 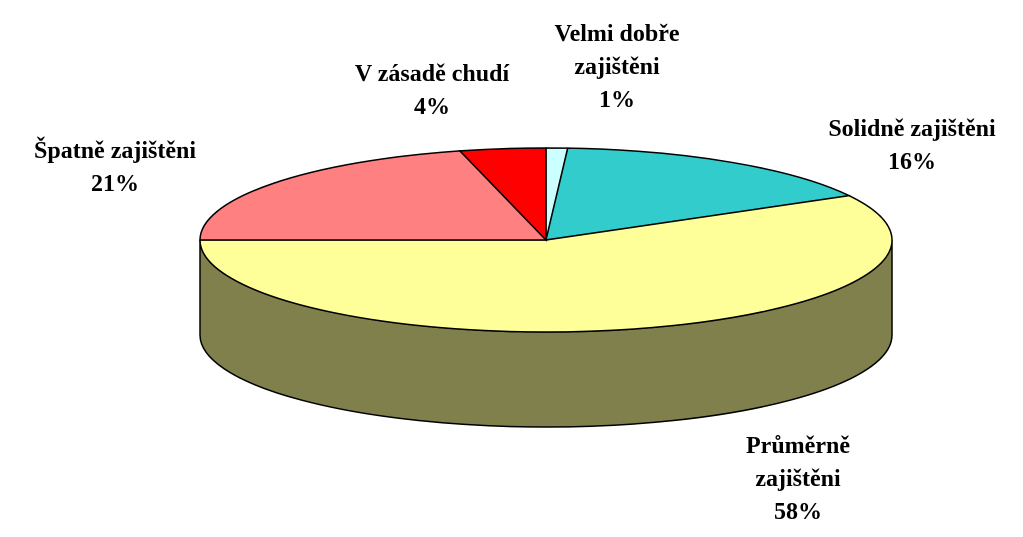 What do you see at coordinates (432, 91) in the screenshot?
I see `slice-label: V zásadě chudí 4%` at bounding box center [432, 91].